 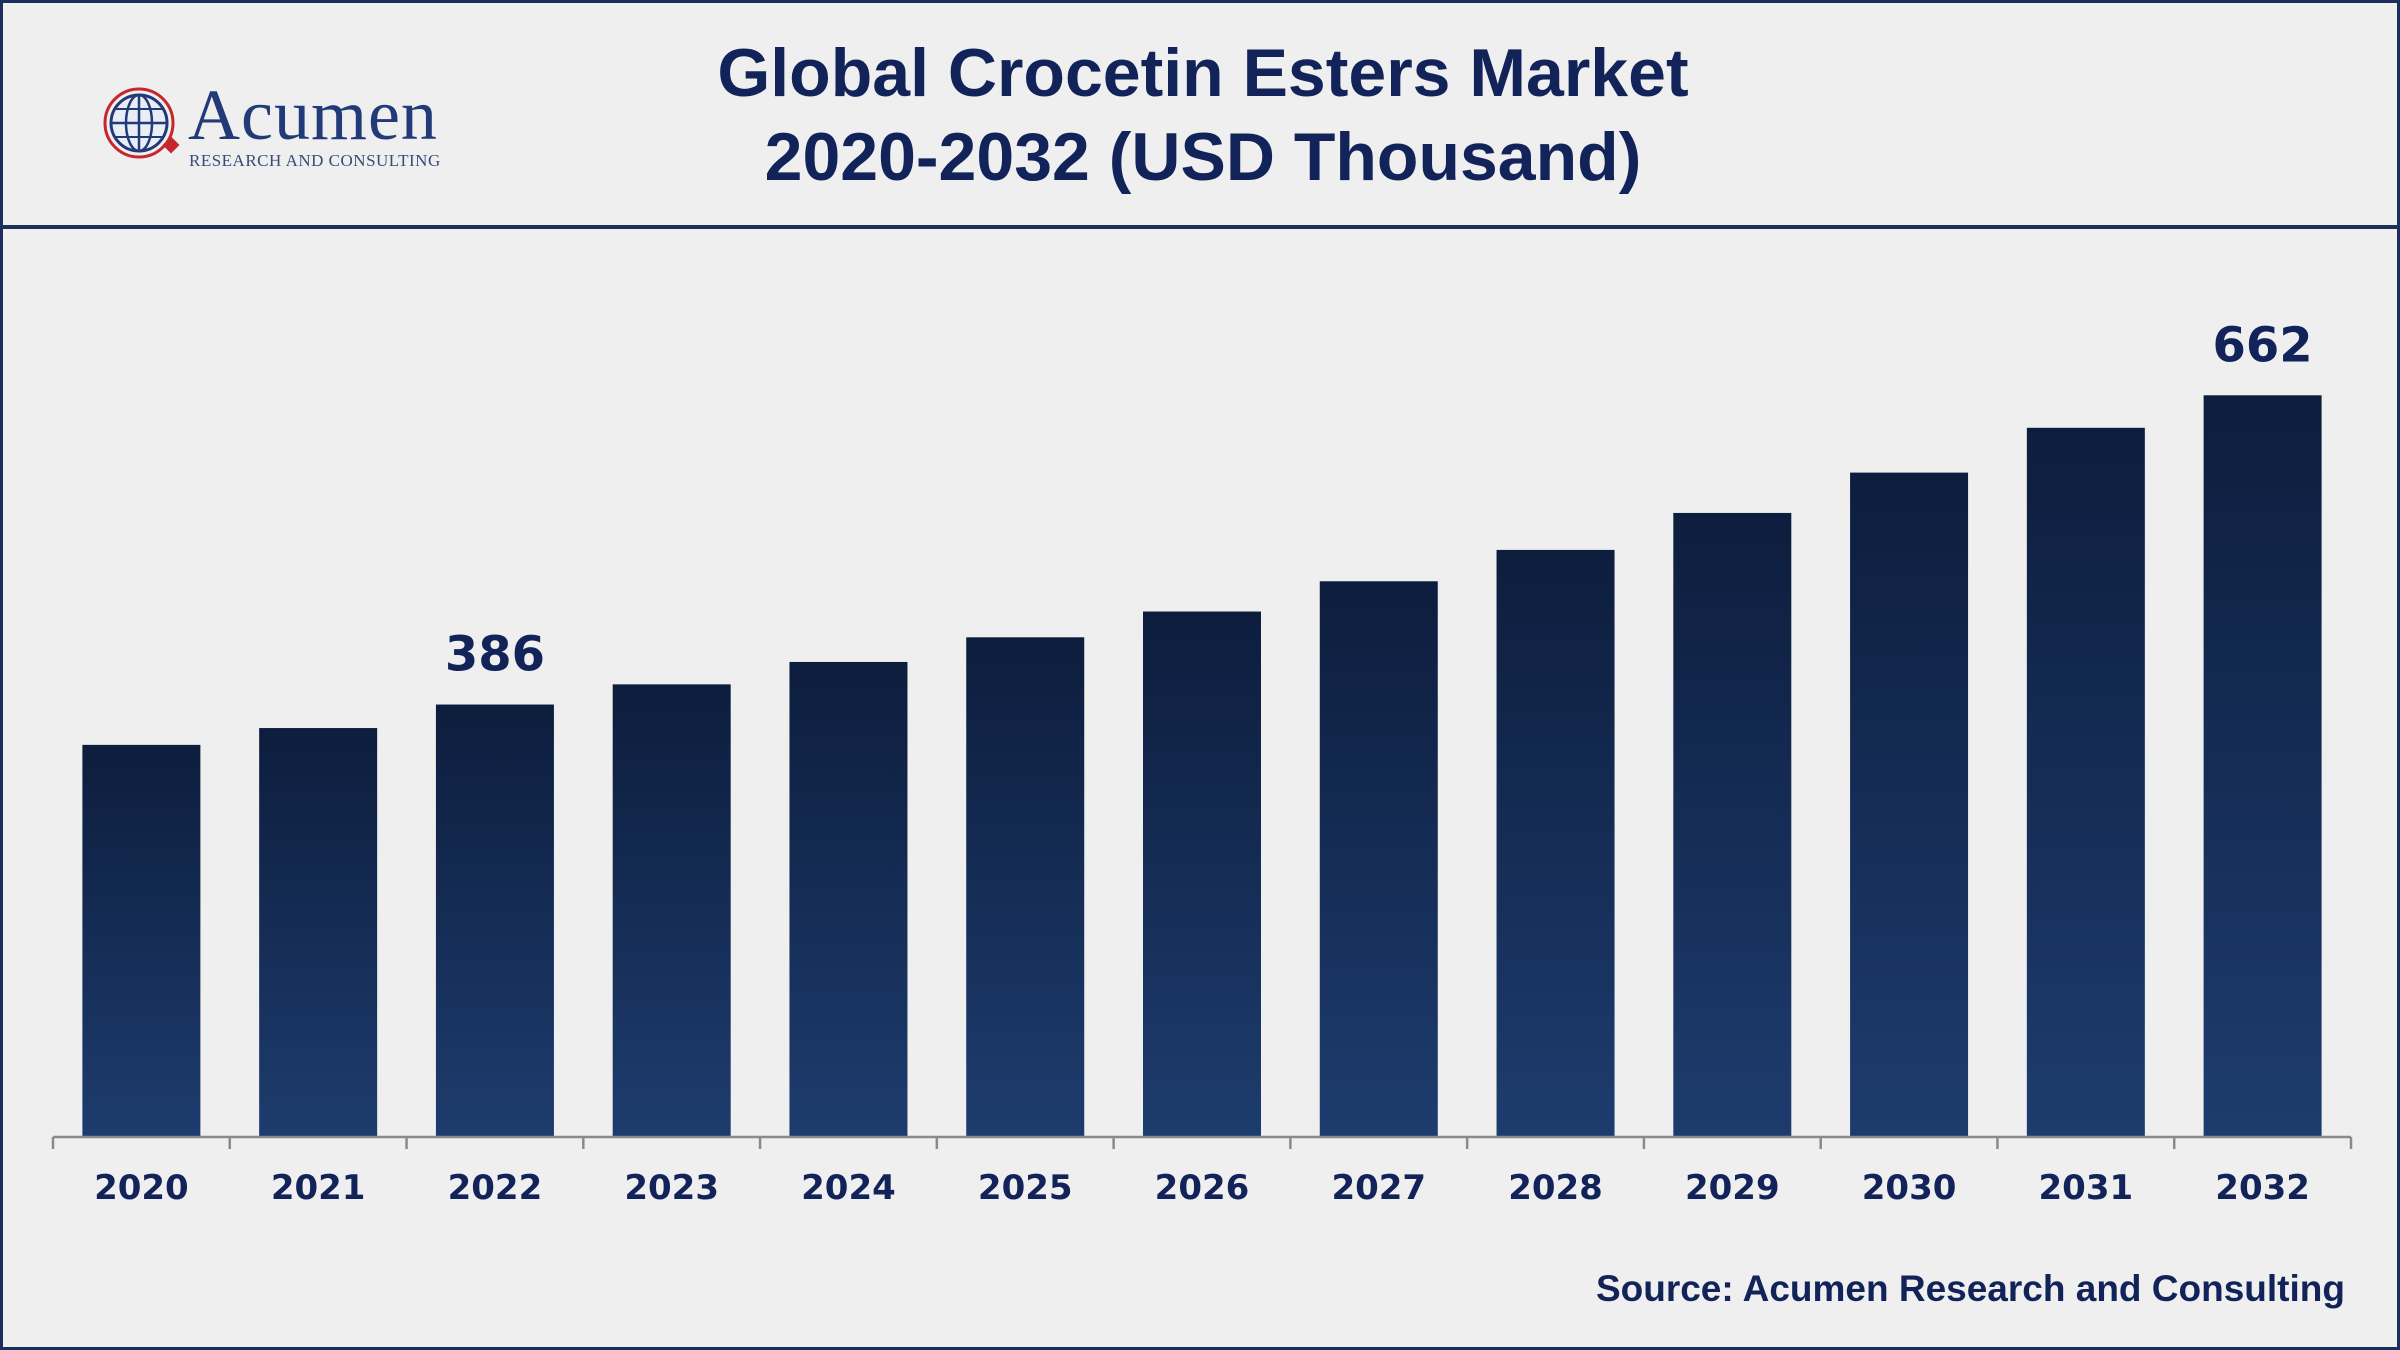 I want to click on acumen-logo: Acumen RESEARCH AND CONSULTING, so click(x=281, y=126).